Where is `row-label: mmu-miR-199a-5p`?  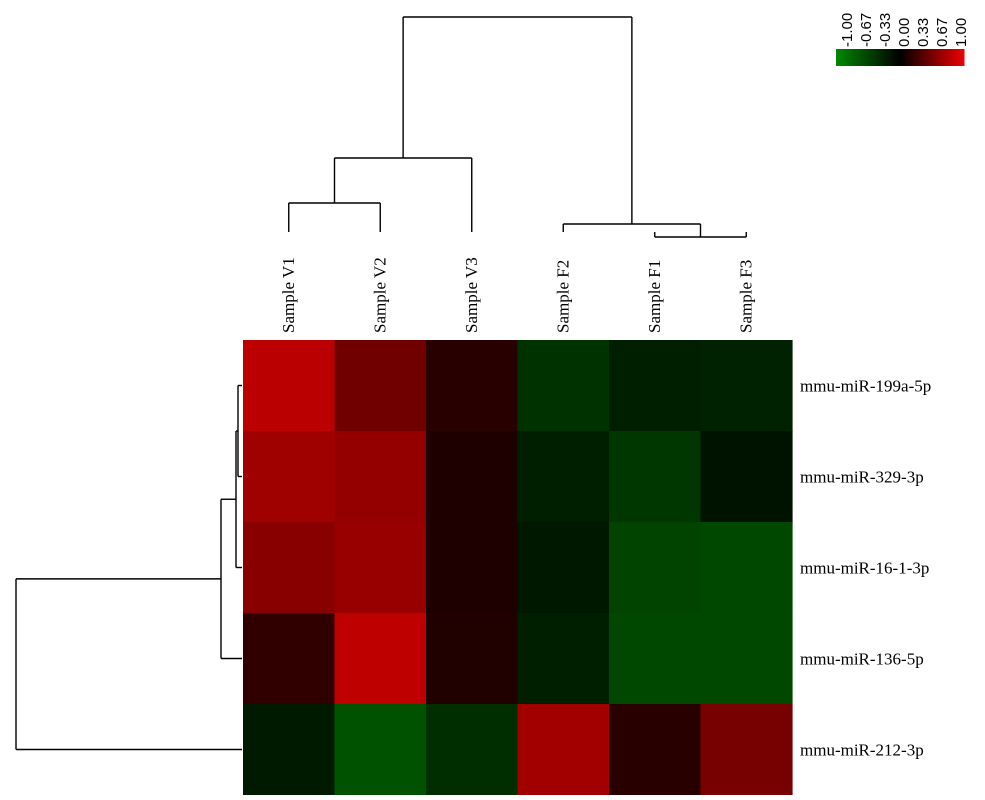 row-label: mmu-miR-199a-5p is located at coordinates (865, 386).